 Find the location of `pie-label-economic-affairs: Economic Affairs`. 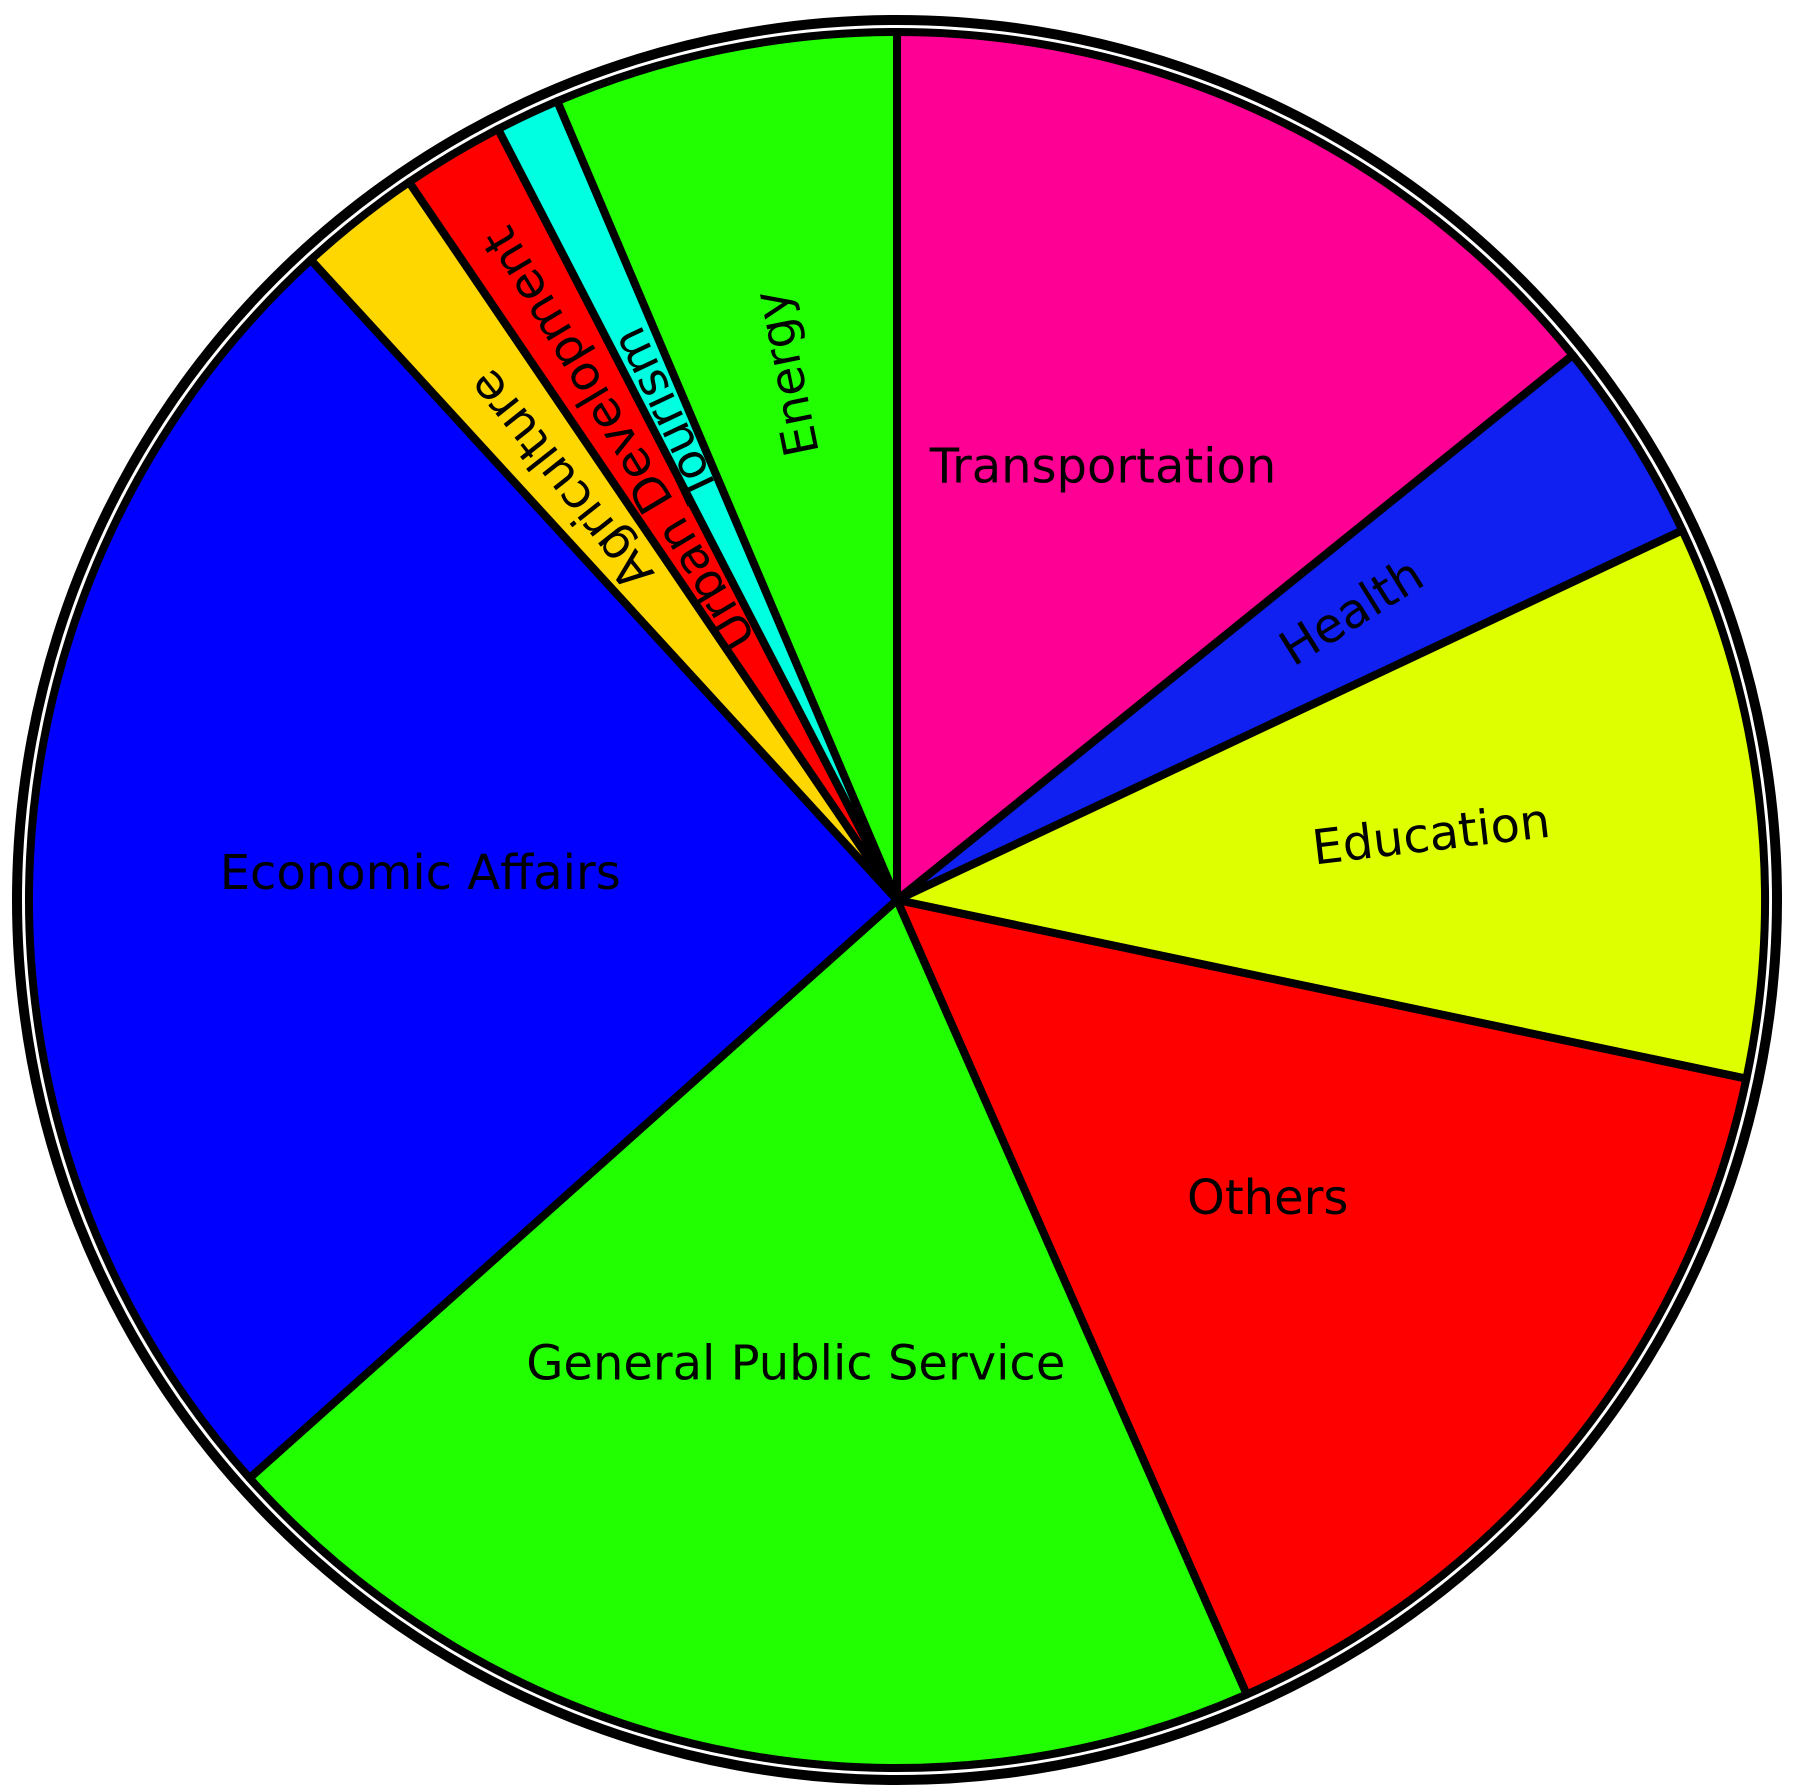

pie-label-economic-affairs: Economic Affairs is located at coordinates (420, 873).